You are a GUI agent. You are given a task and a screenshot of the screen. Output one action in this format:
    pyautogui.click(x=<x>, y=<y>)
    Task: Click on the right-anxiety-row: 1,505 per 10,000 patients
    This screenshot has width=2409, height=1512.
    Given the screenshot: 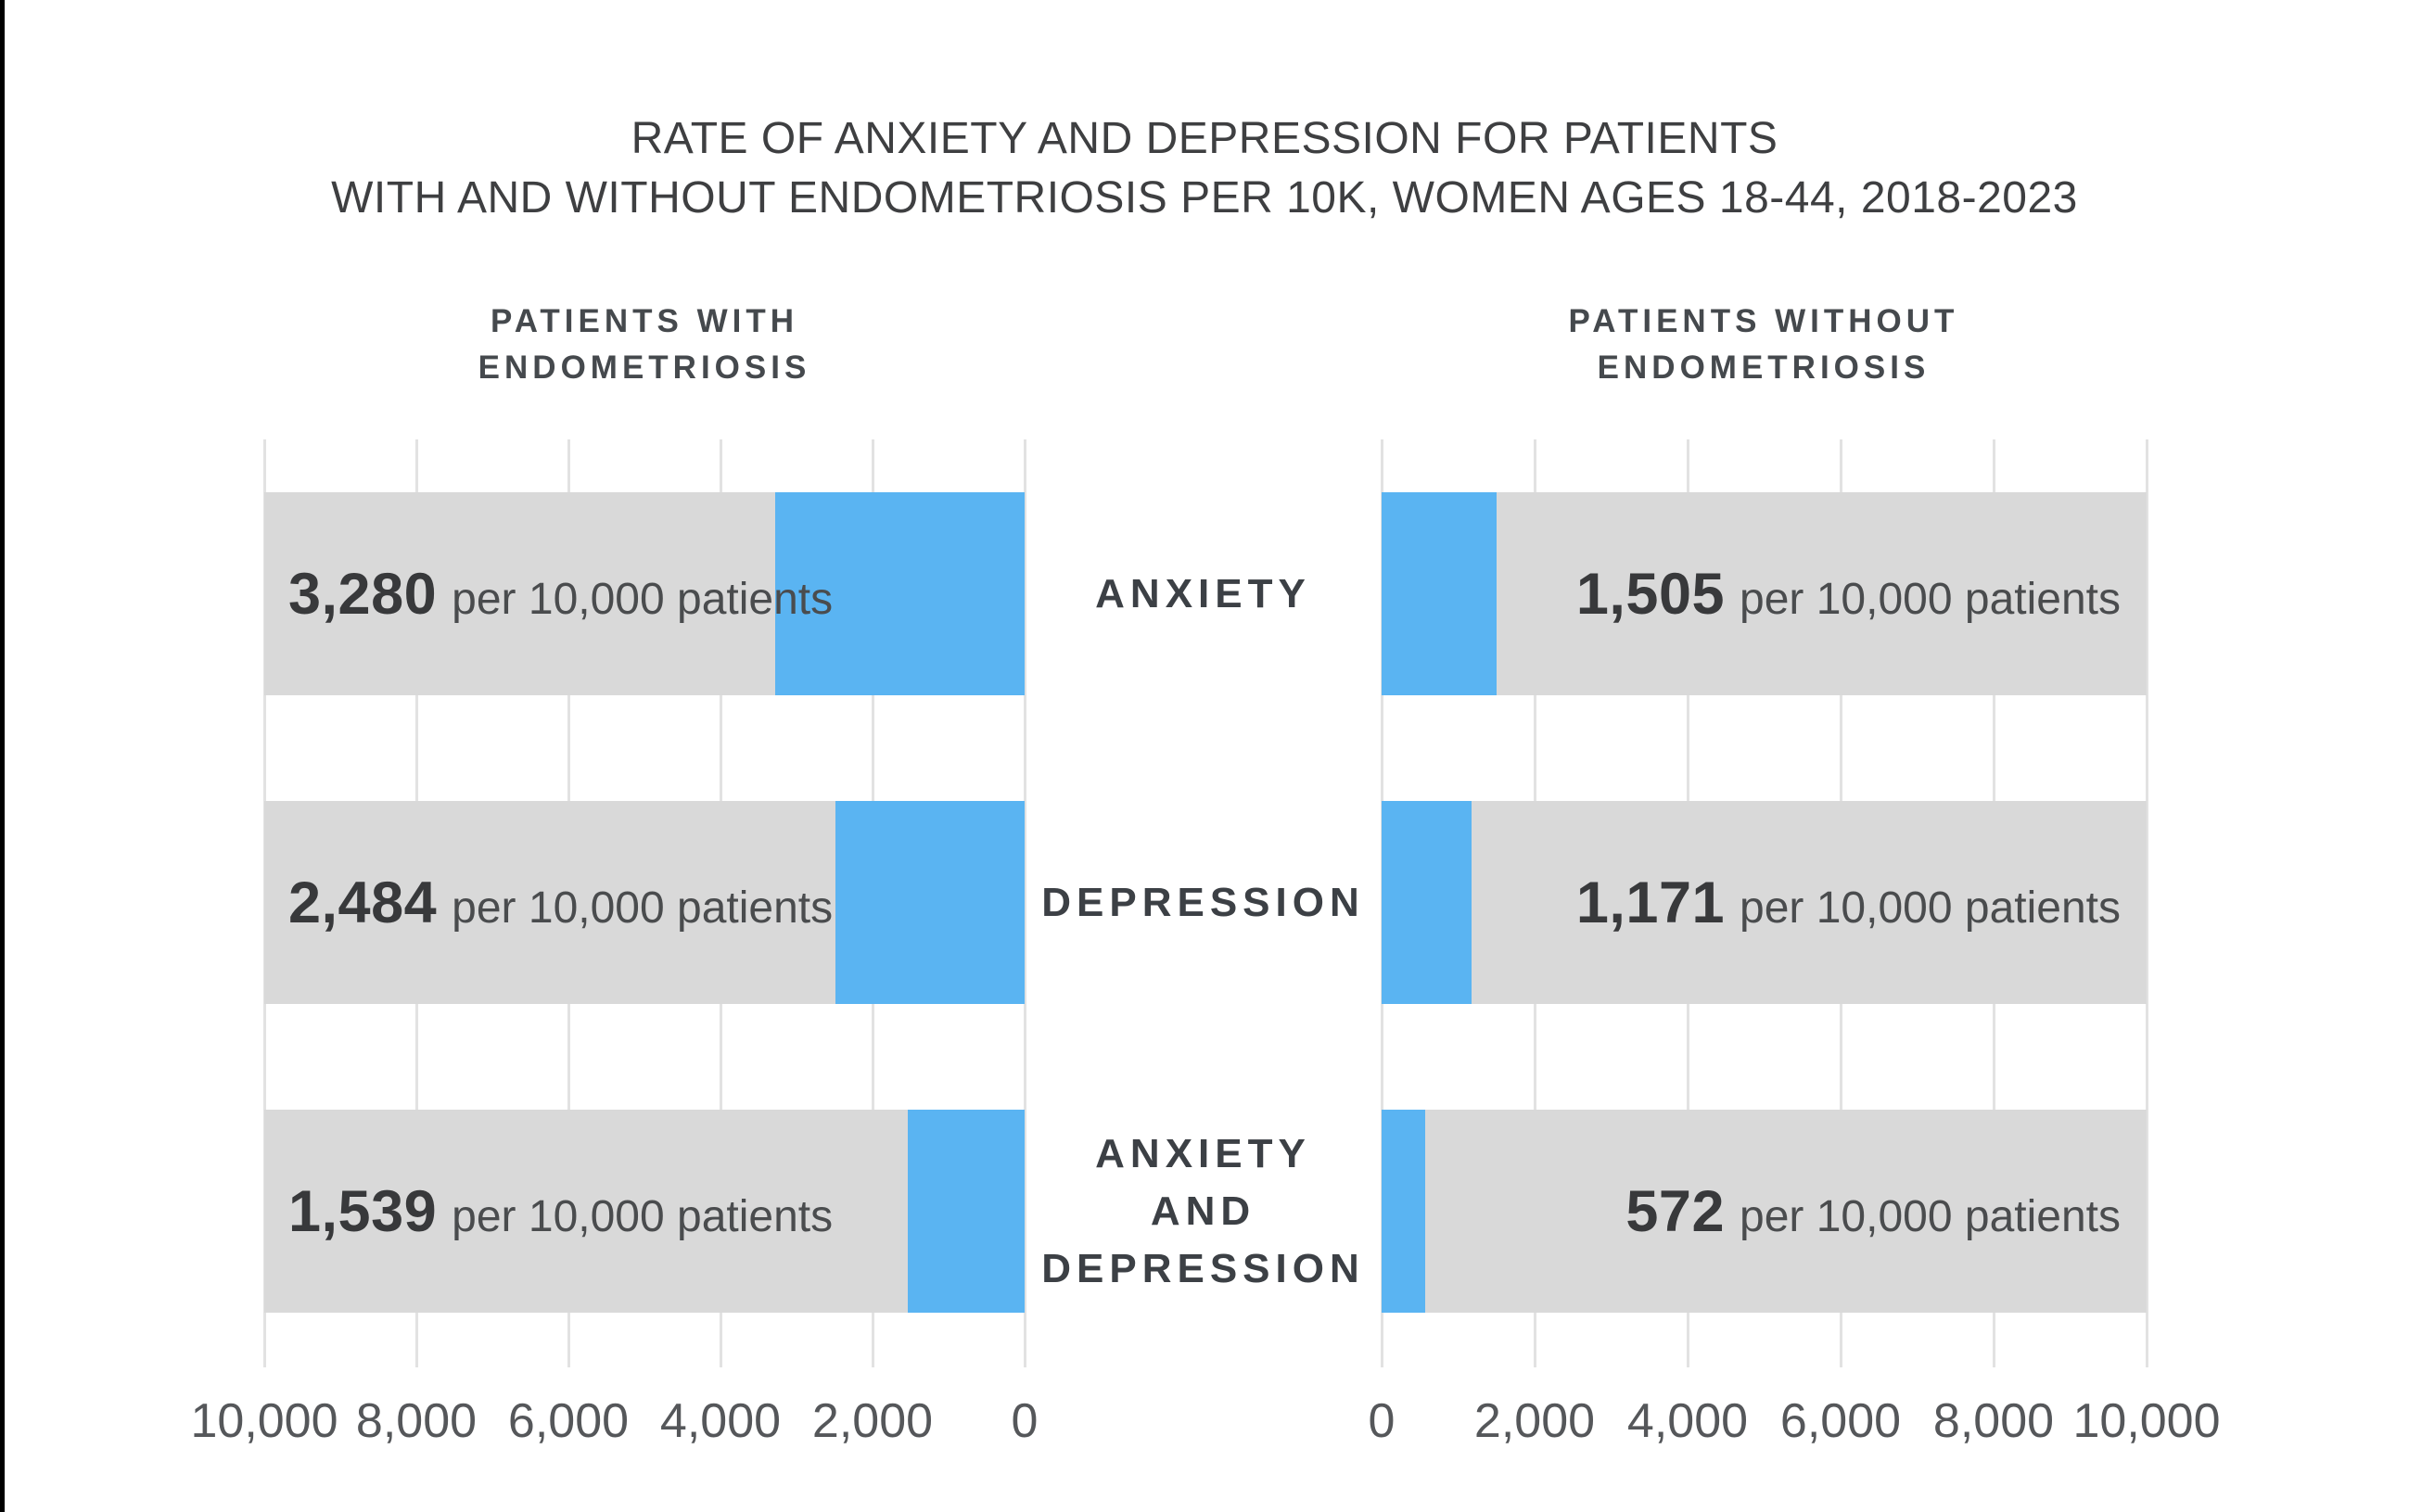 What is the action you would take?
    pyautogui.click(x=1765, y=593)
    